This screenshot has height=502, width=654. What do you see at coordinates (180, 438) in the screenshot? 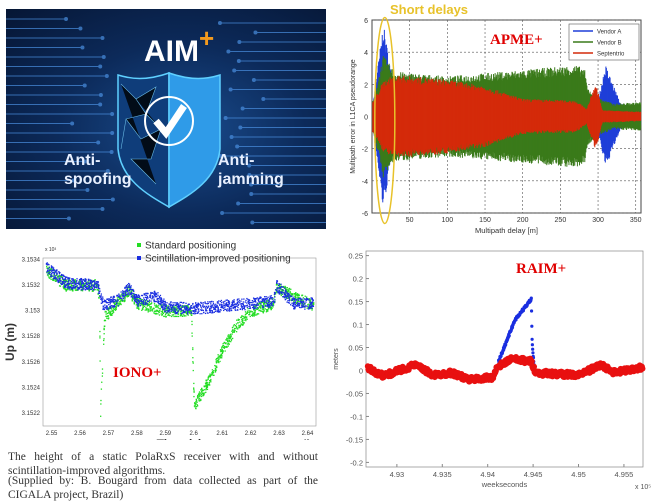
I see `x-axis-label: Time (s)` at bounding box center [180, 438].